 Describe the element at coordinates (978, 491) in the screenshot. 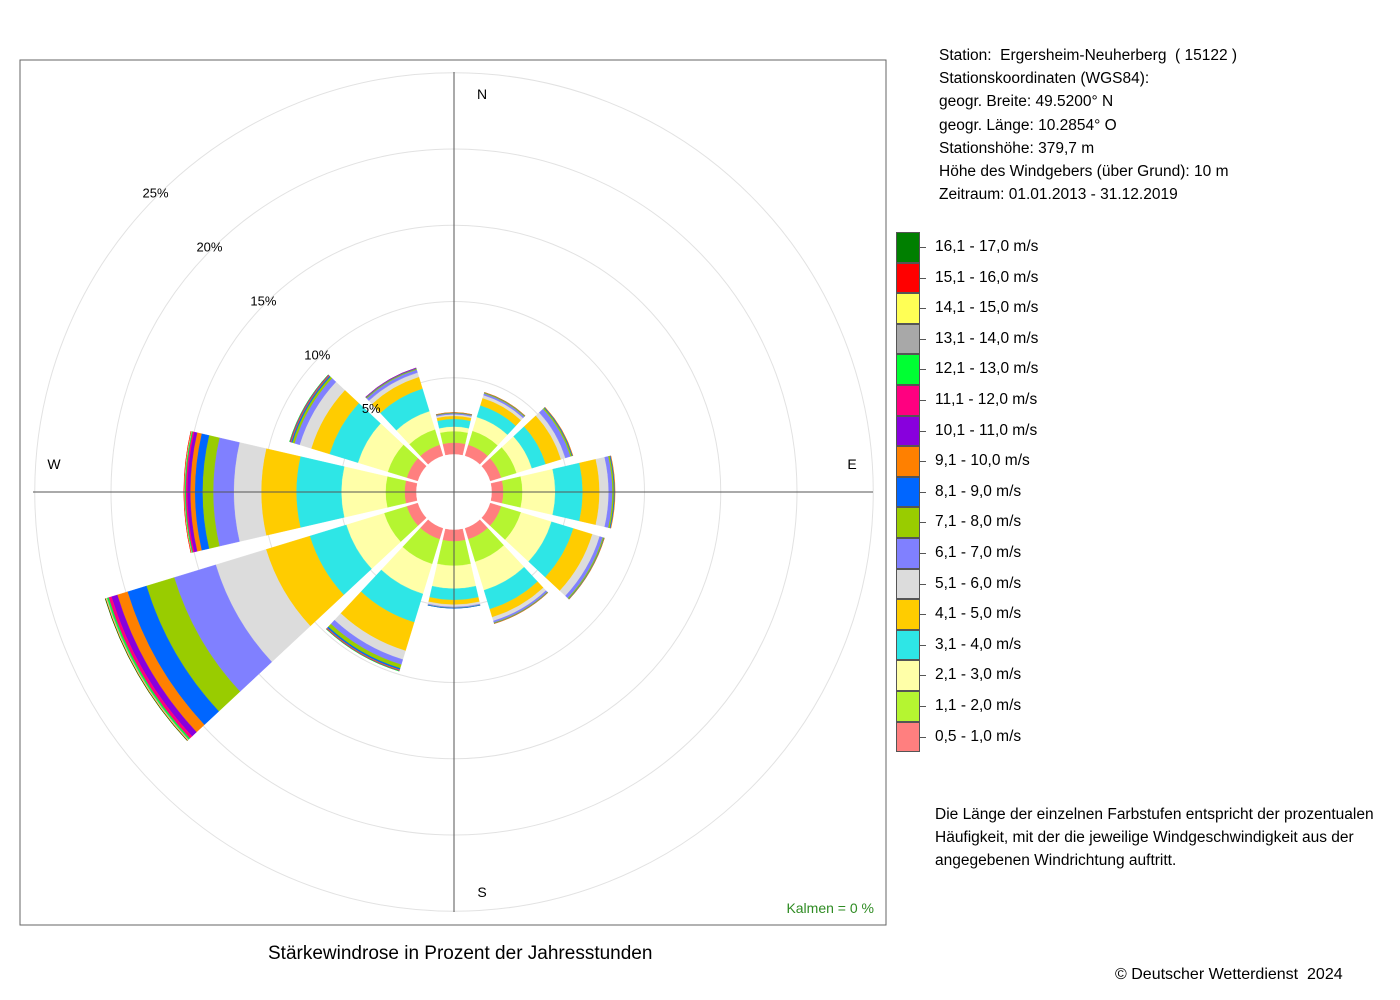

I see `legend-label: 8,1 - 9,0 m/s` at that location.